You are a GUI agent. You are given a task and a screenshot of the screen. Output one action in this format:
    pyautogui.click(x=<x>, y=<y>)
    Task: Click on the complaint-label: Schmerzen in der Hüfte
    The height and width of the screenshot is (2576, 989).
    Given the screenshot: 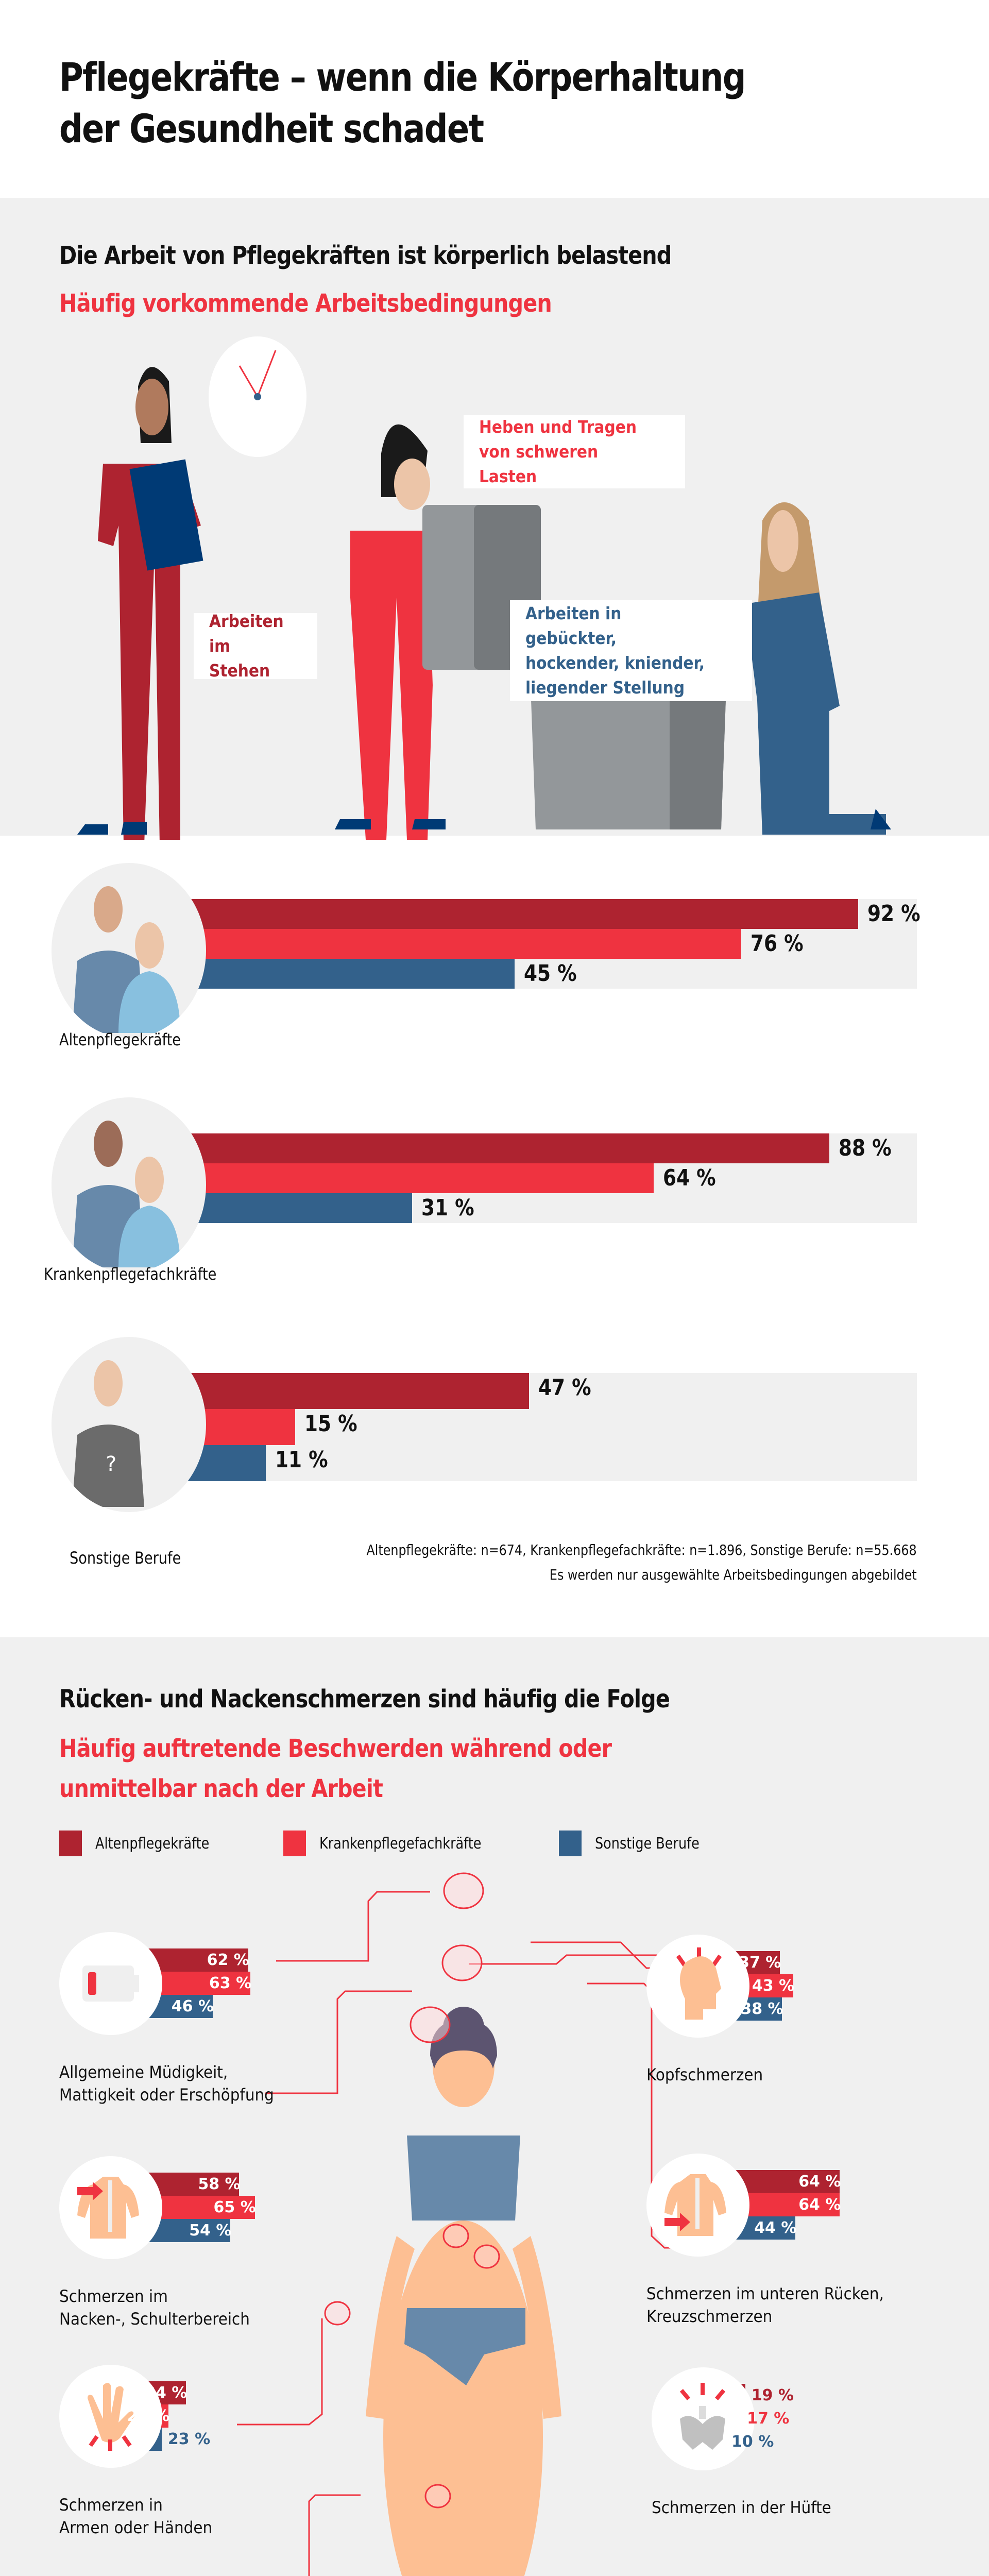 What is the action you would take?
    pyautogui.click(x=741, y=2508)
    